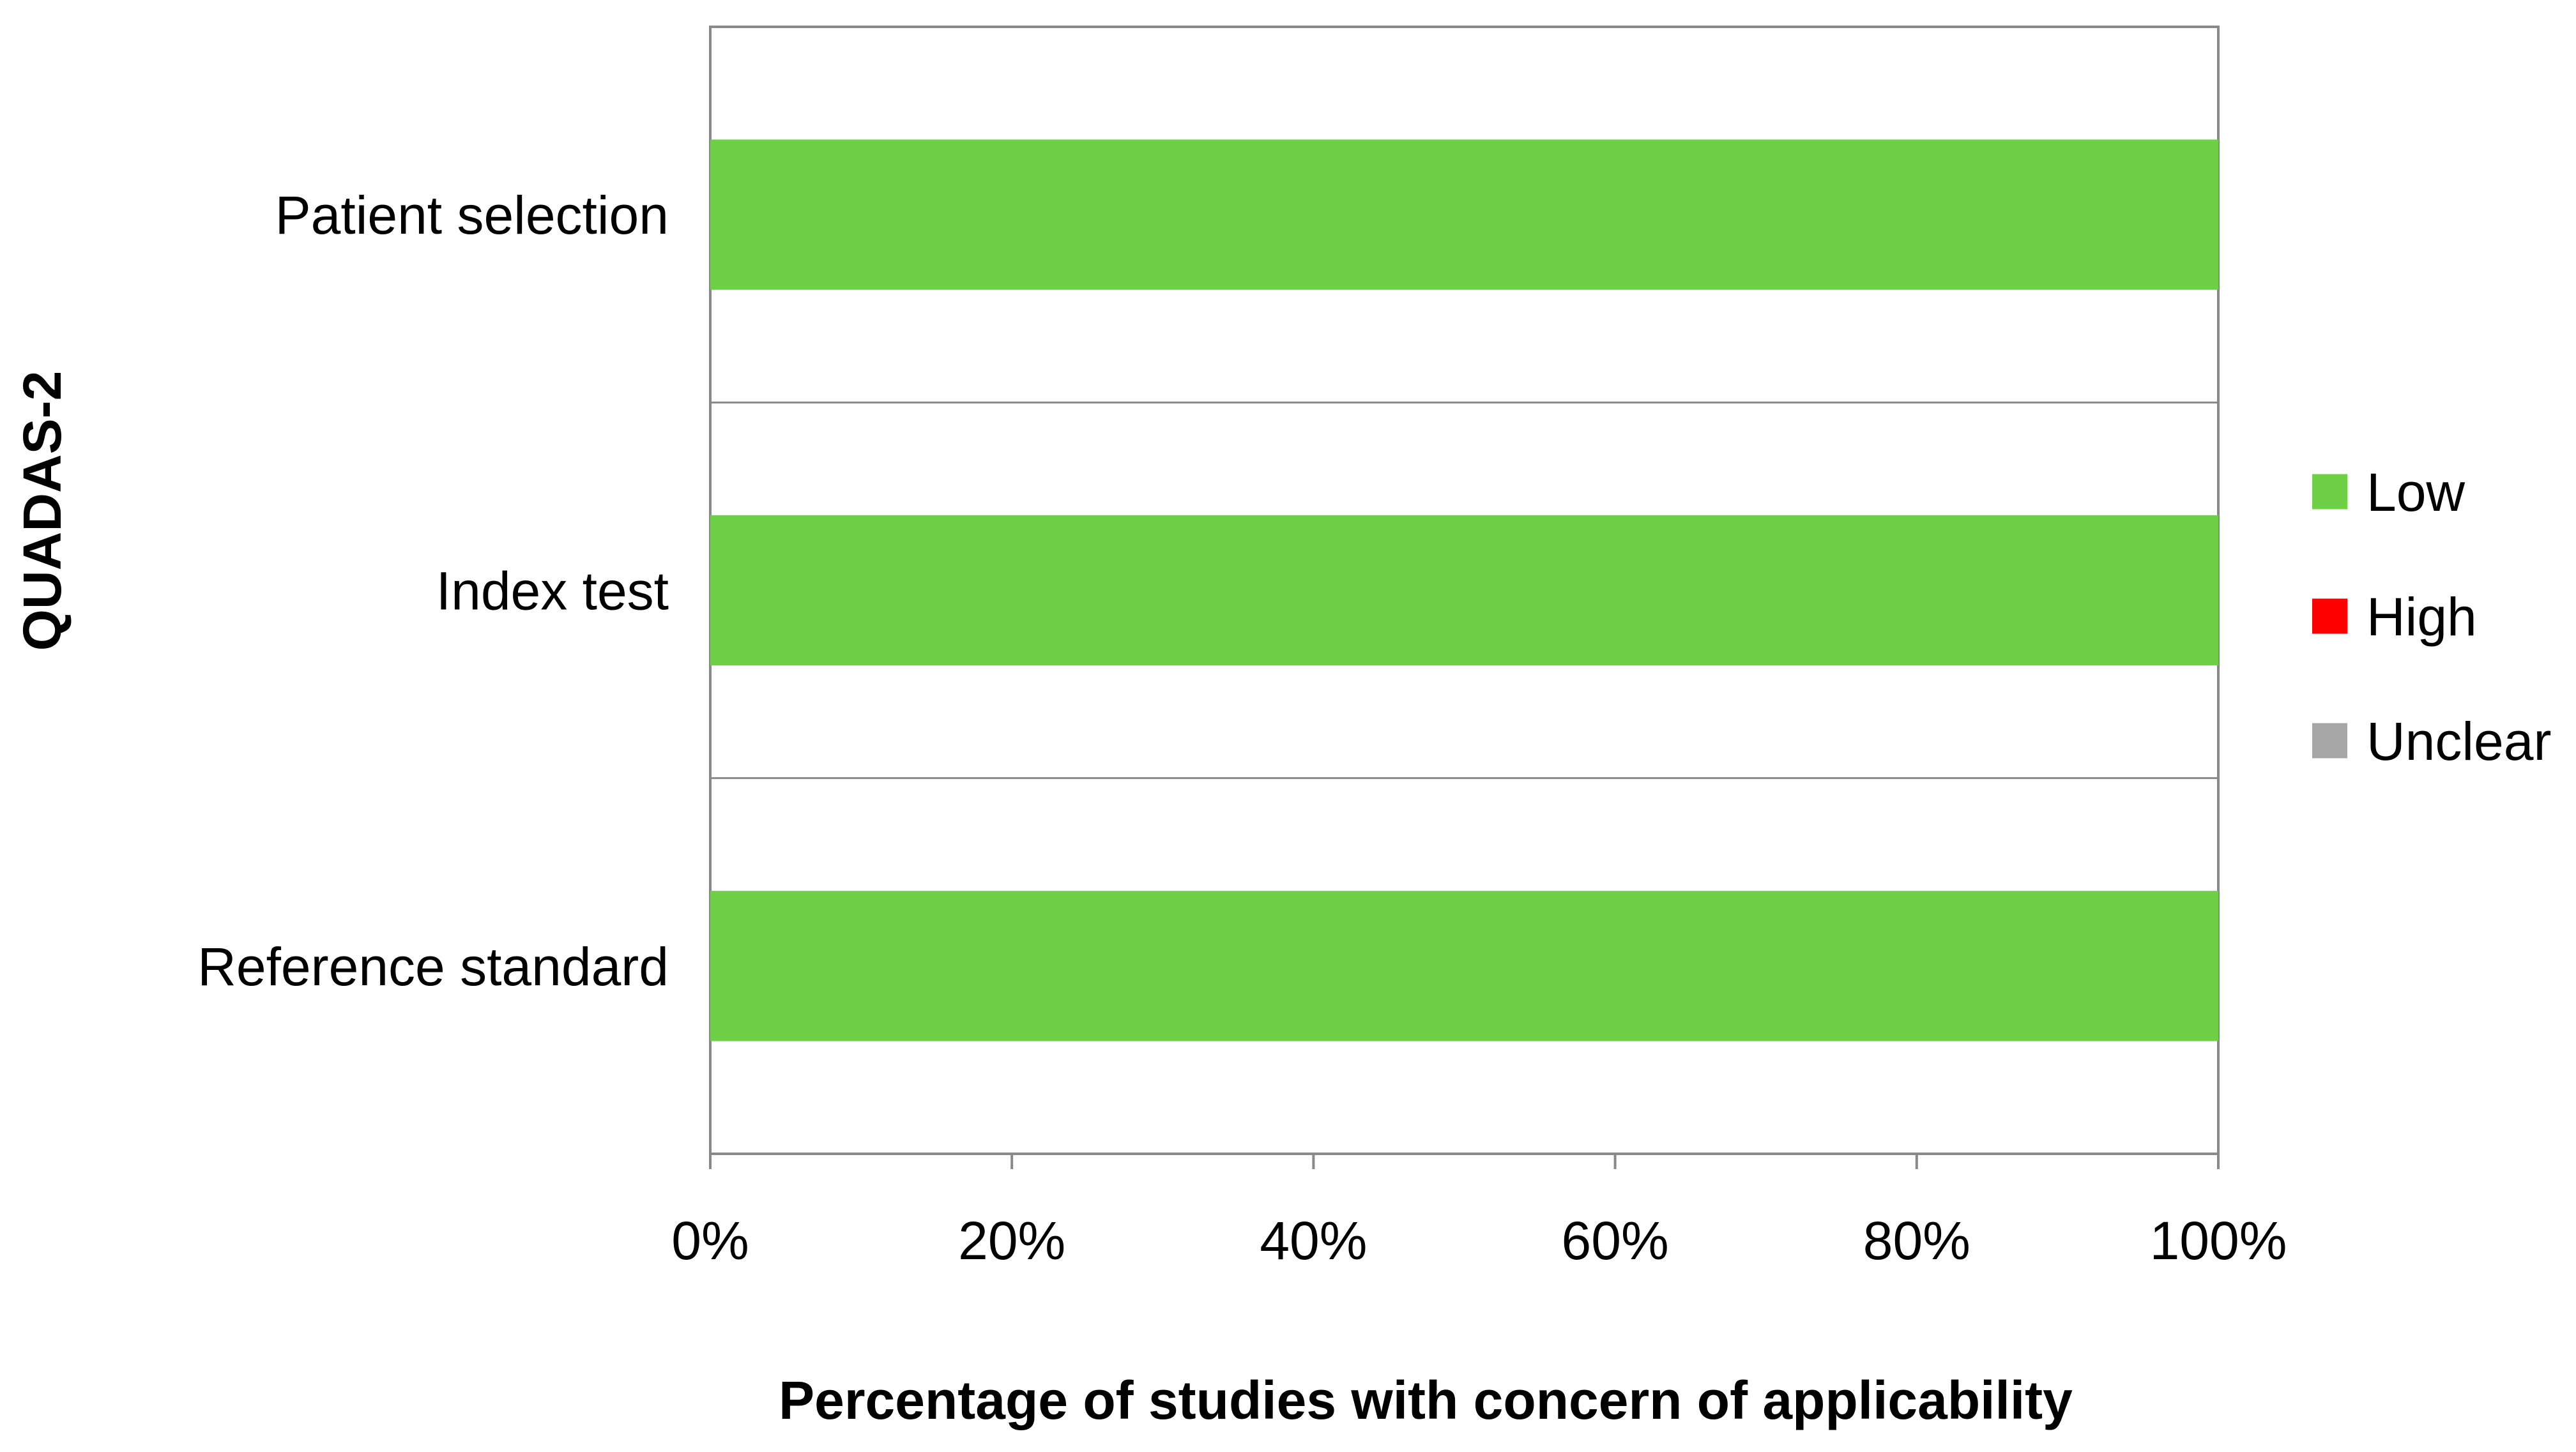  I want to click on x-tick-label: 80%, so click(1916, 1241).